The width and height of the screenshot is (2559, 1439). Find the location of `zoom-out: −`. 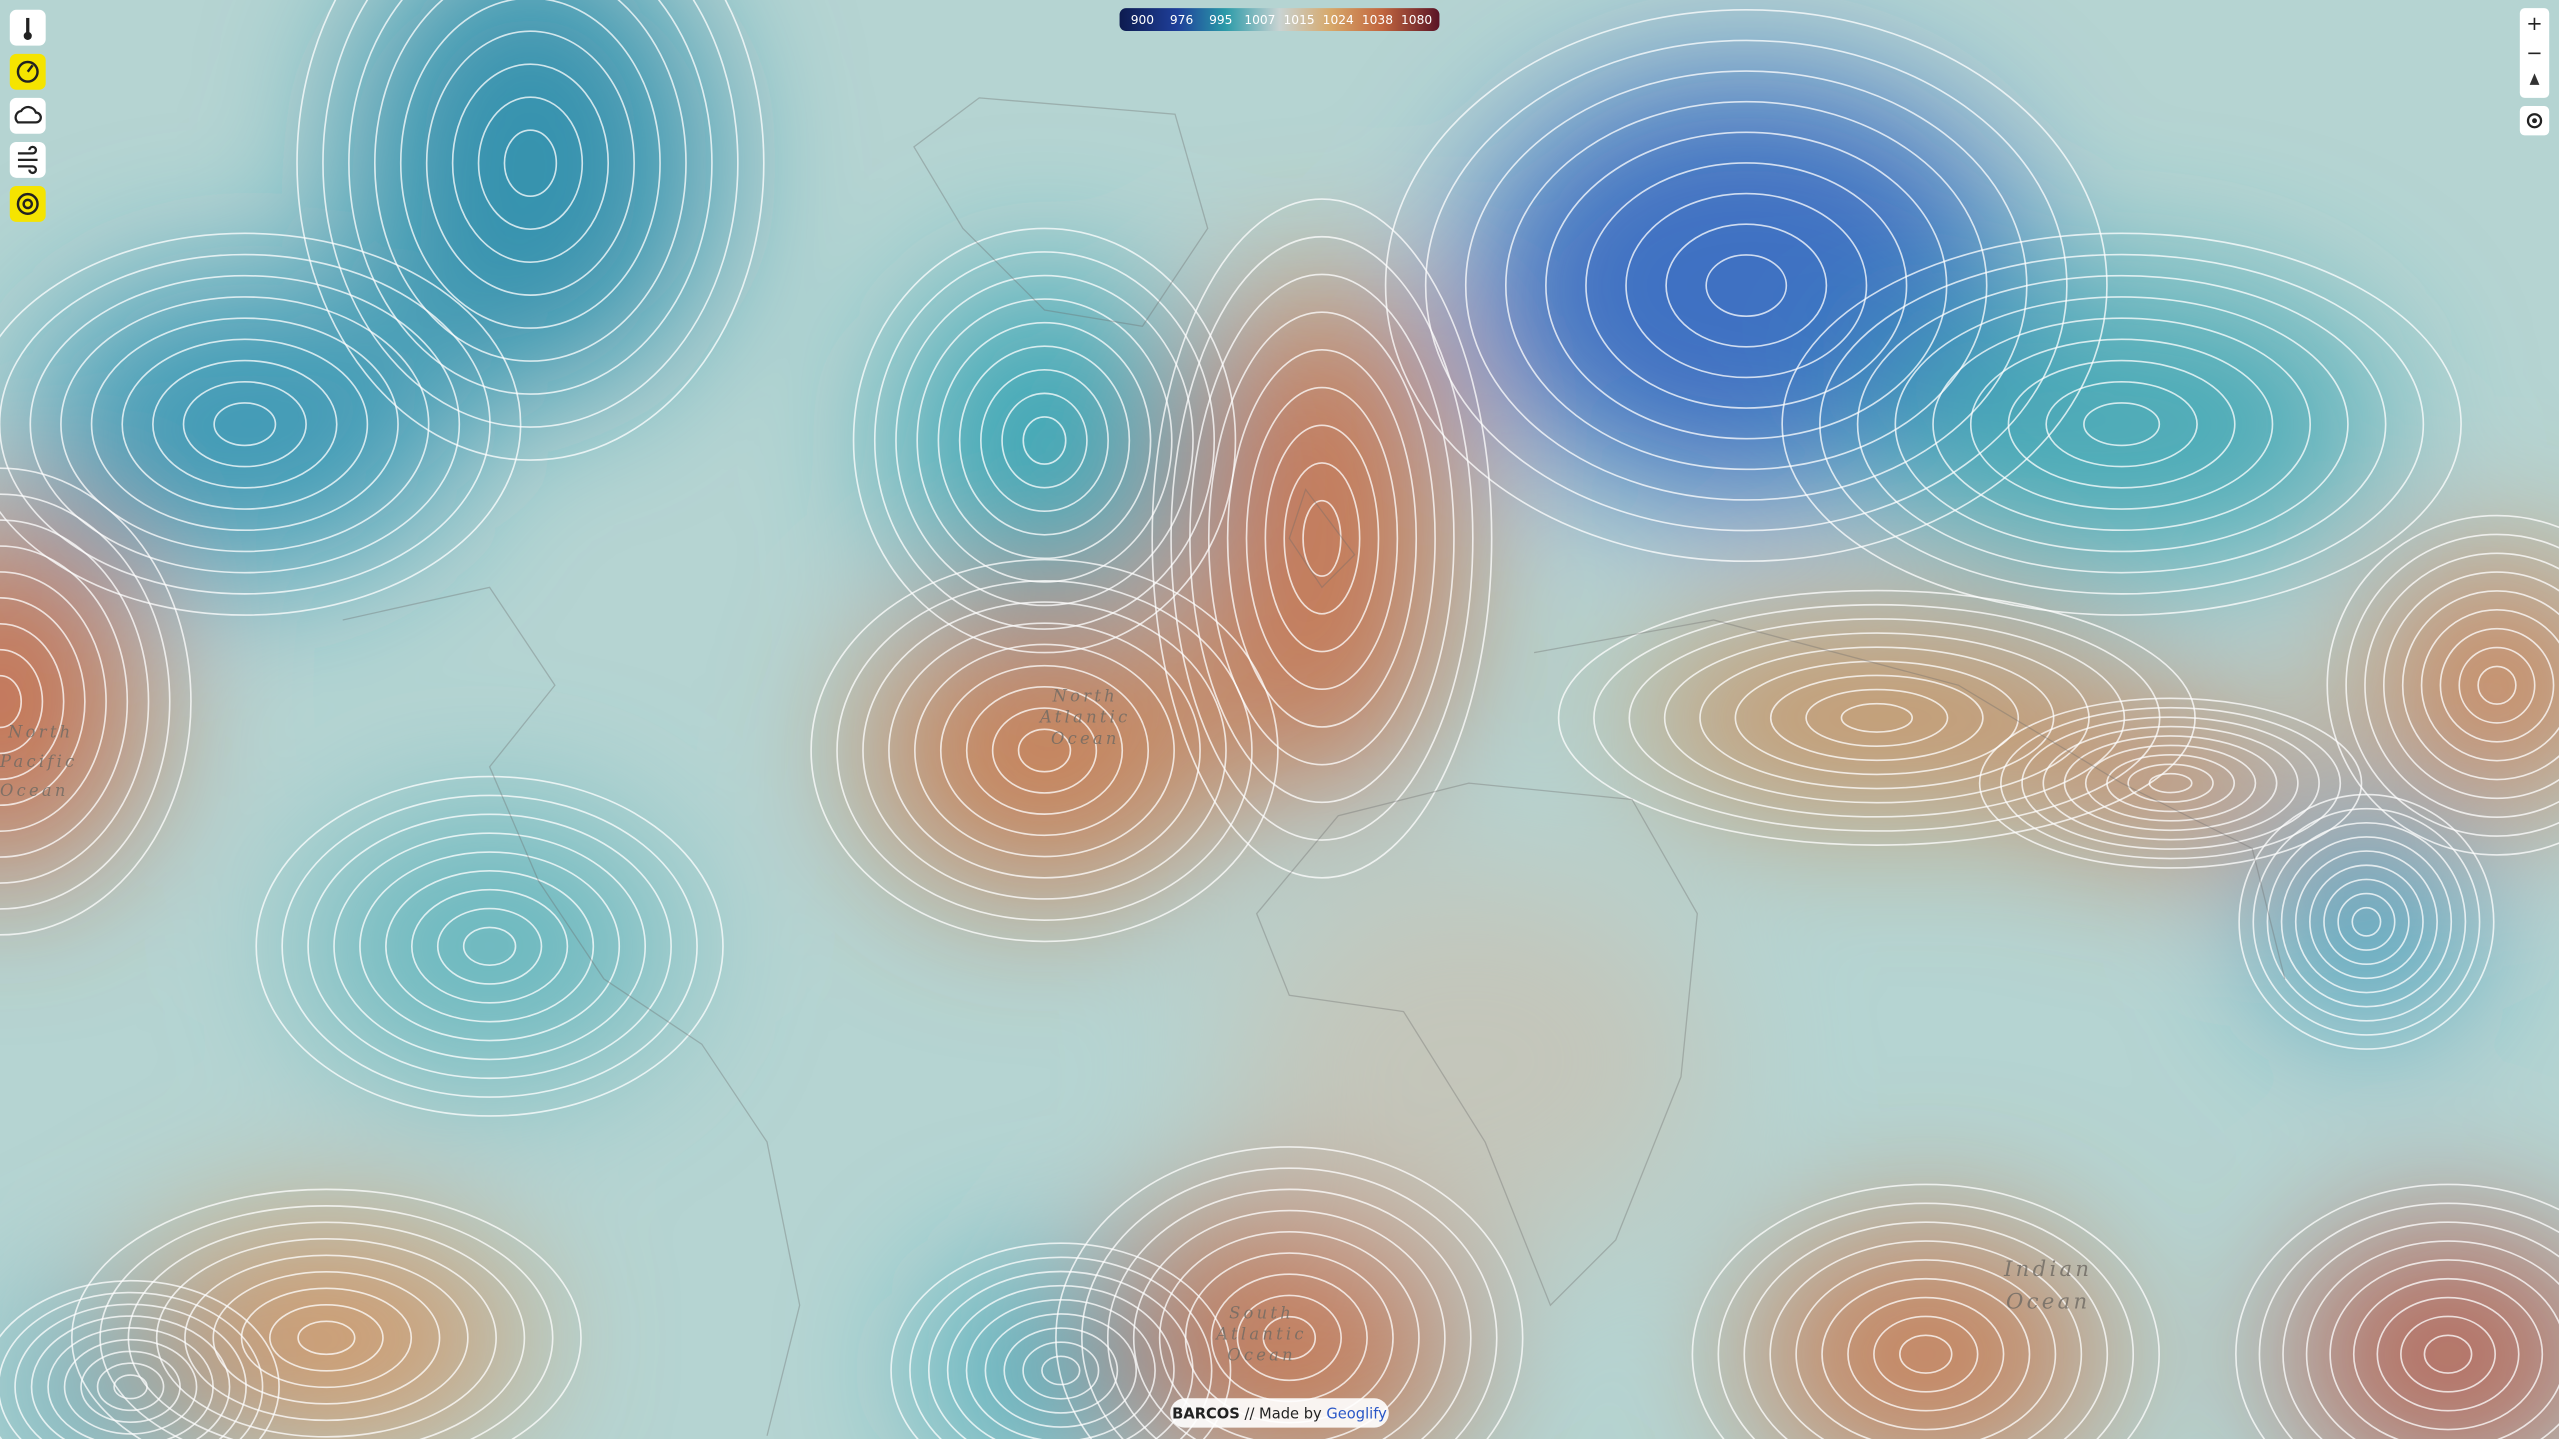

zoom-out: − is located at coordinates (2534, 52).